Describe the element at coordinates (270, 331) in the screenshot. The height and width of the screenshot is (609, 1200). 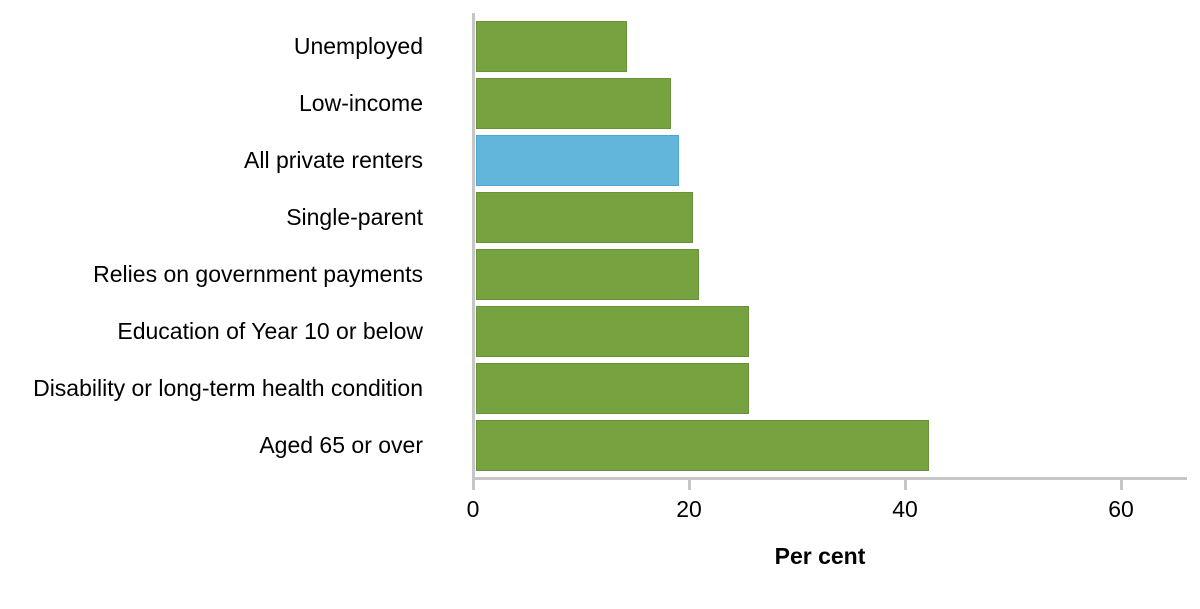
I see `category-label: Education of Year 10 or below` at that location.